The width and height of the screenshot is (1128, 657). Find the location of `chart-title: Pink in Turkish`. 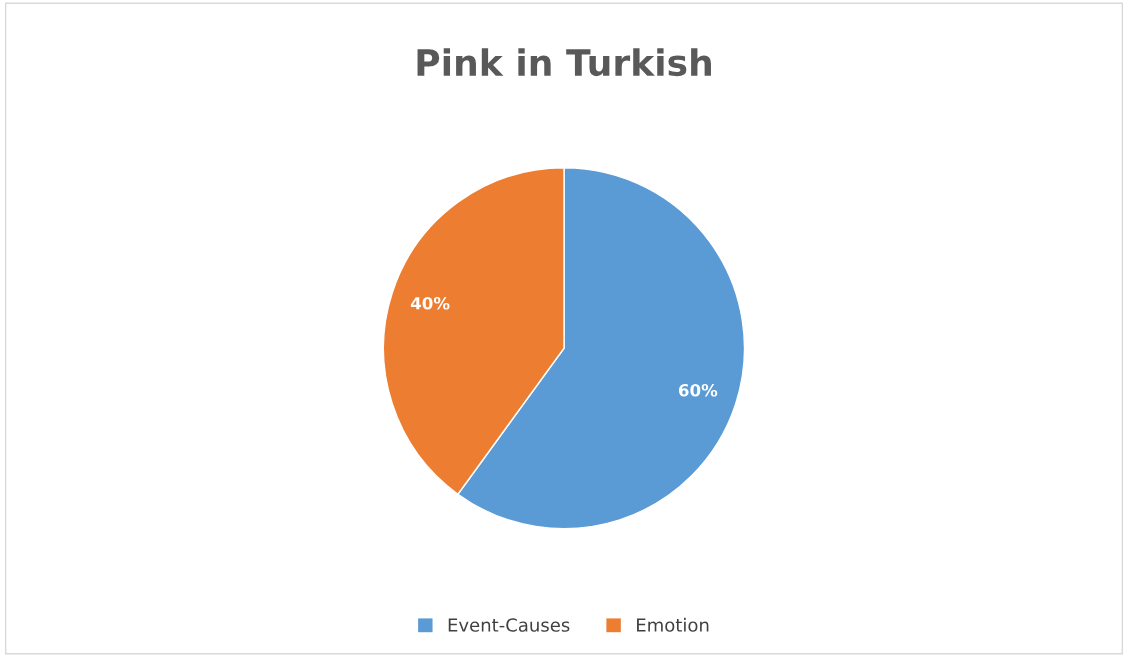

chart-title: Pink in Turkish is located at coordinates (564, 62).